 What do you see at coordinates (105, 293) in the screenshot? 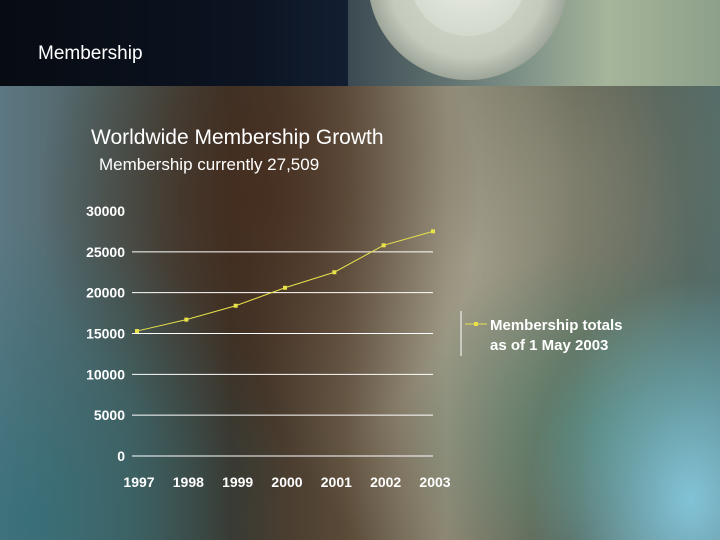
I see `y-tick-label: 20000` at bounding box center [105, 293].